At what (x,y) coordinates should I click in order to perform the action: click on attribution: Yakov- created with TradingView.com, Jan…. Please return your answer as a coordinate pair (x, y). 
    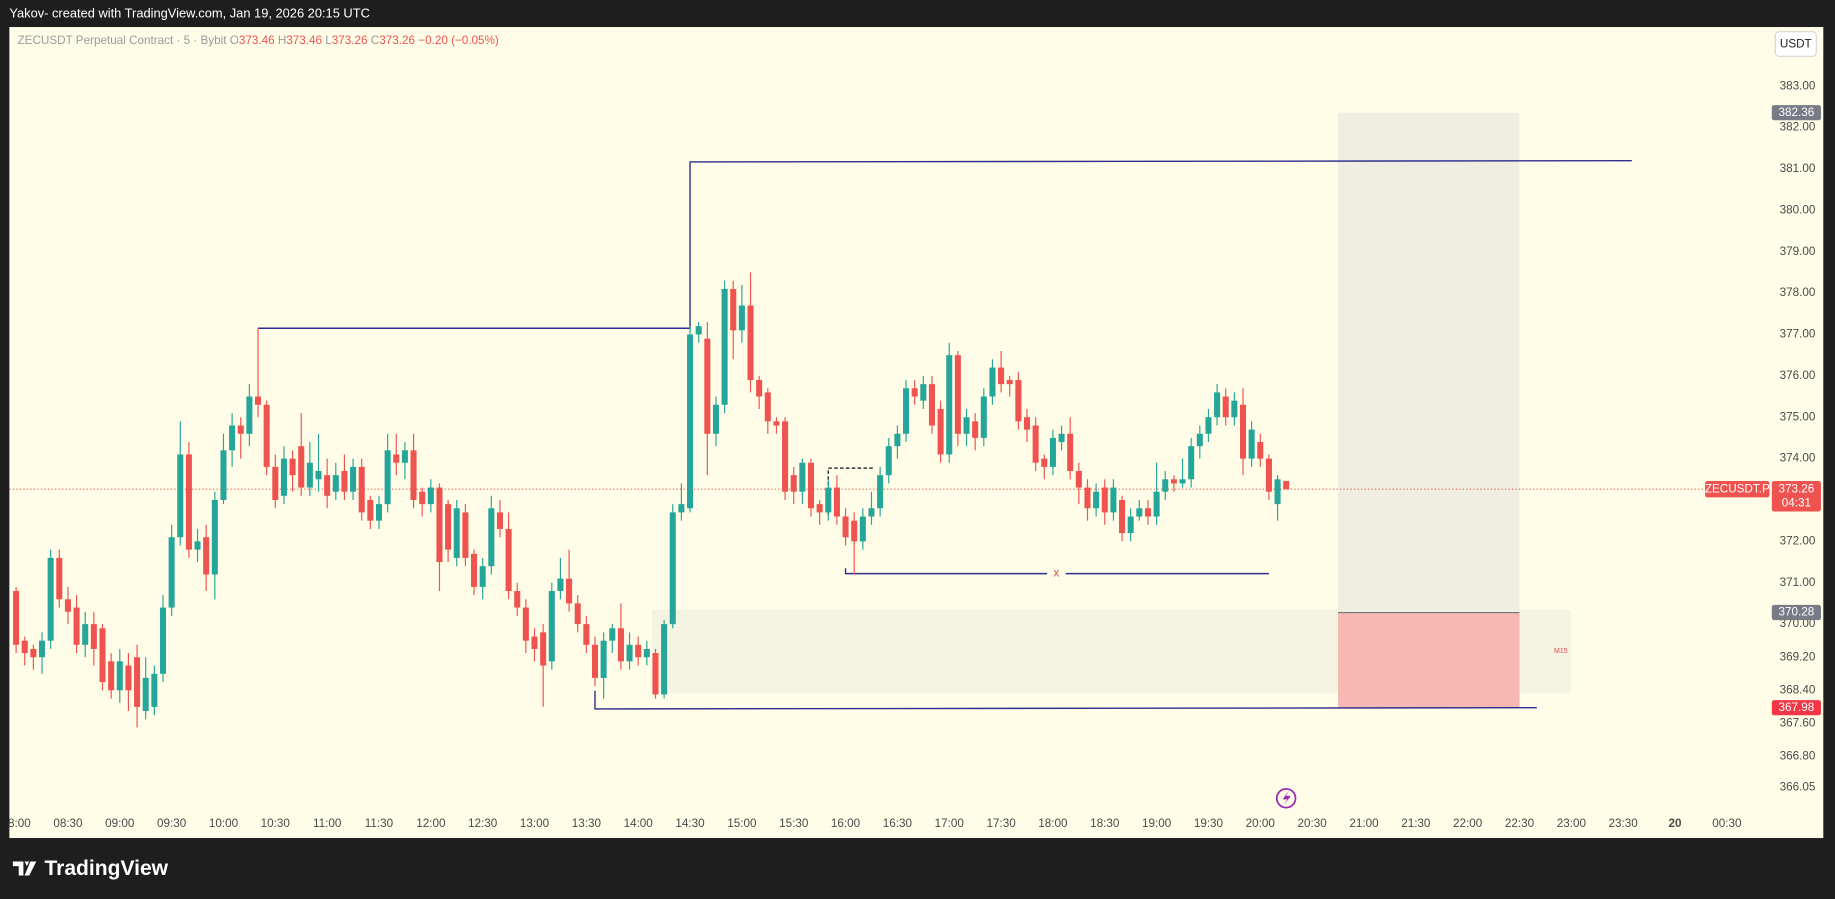
    Looking at the image, I should click on (189, 13).